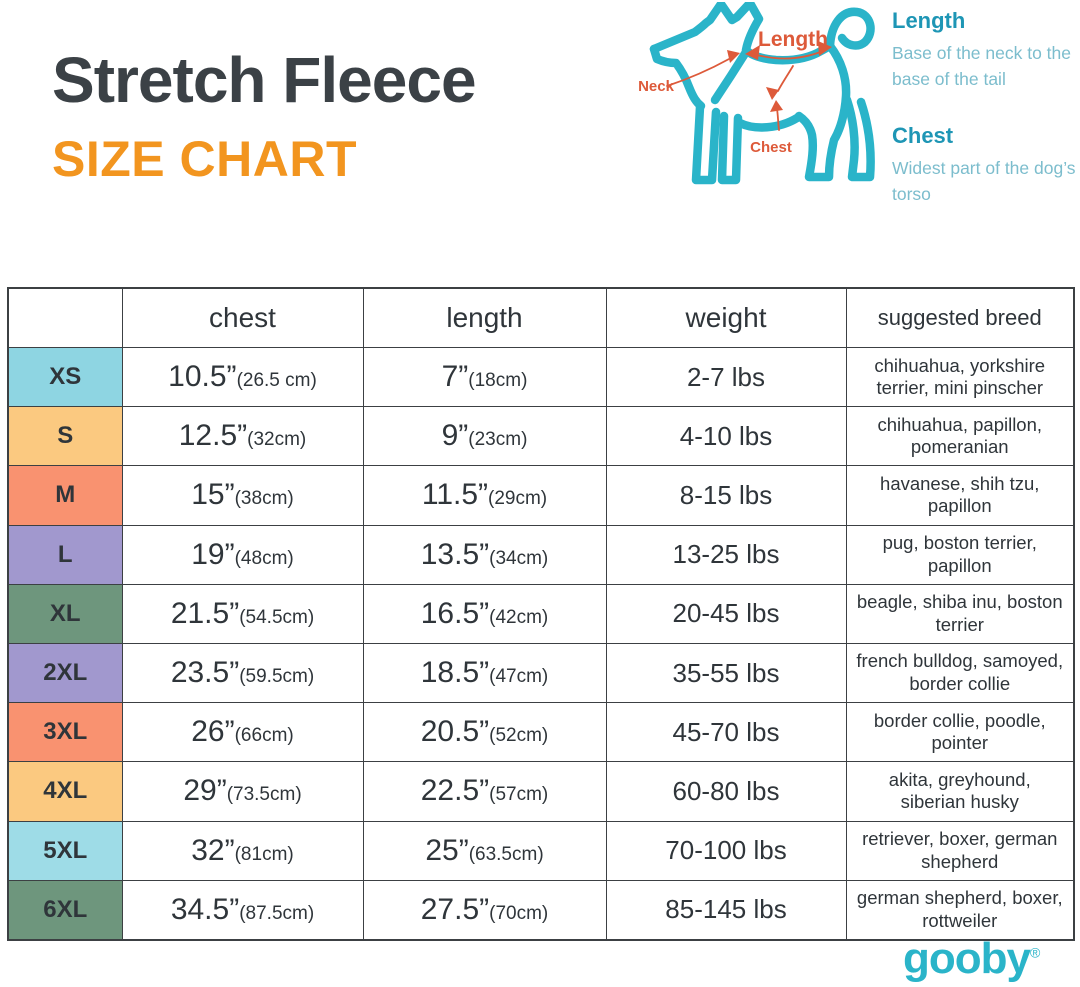 This screenshot has width=1080, height=987. What do you see at coordinates (960, 732) in the screenshot?
I see `breed-cell: border collie, poodle, pointer` at bounding box center [960, 732].